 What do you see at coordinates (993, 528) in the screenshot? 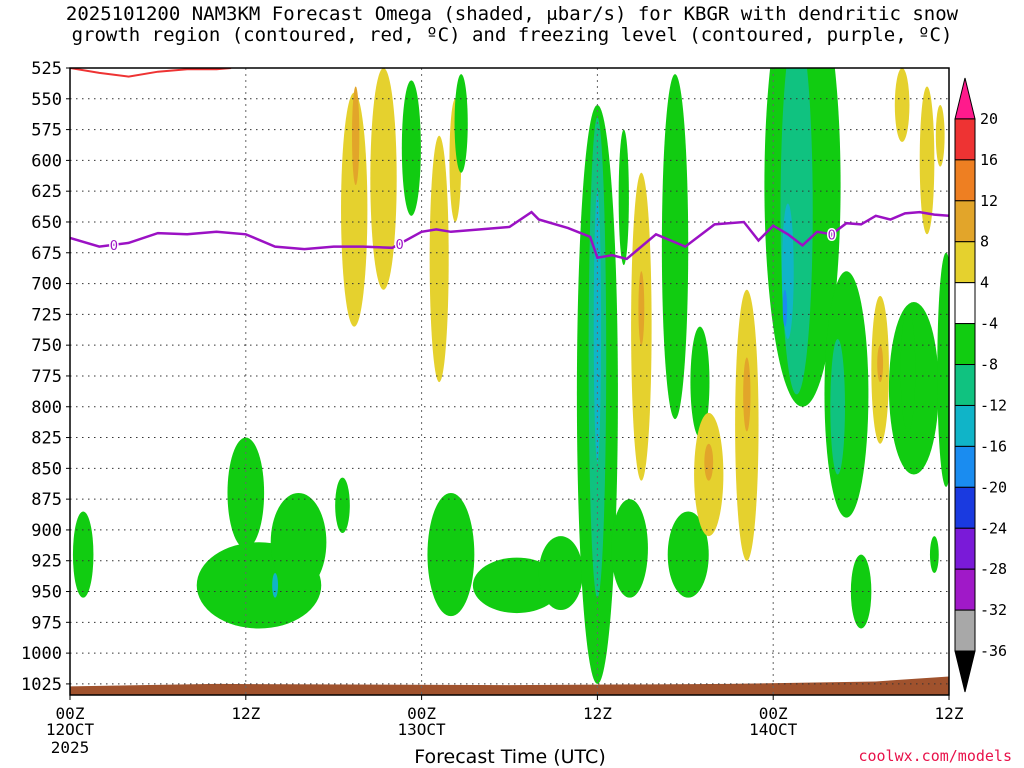
I see `colorbar-label-10: -24` at bounding box center [993, 528].